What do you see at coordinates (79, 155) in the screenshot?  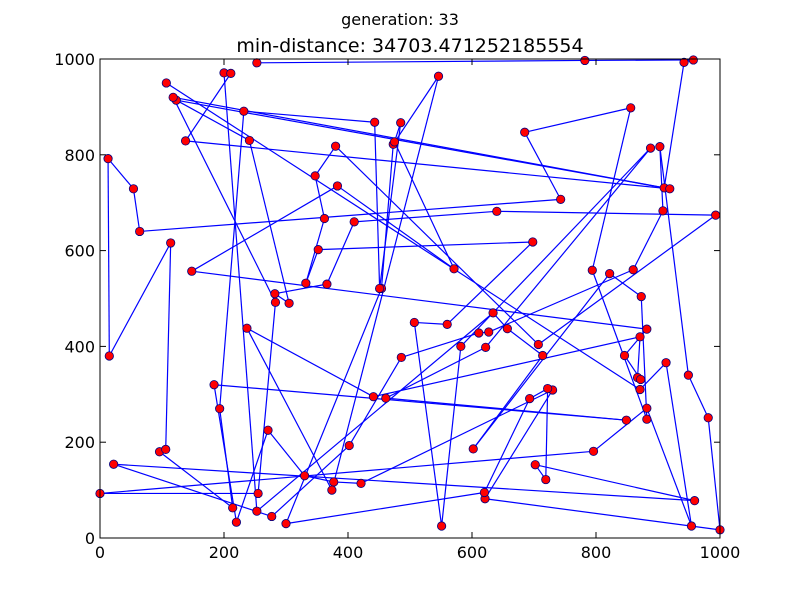 I see `y-tick-label: 800` at bounding box center [79, 155].